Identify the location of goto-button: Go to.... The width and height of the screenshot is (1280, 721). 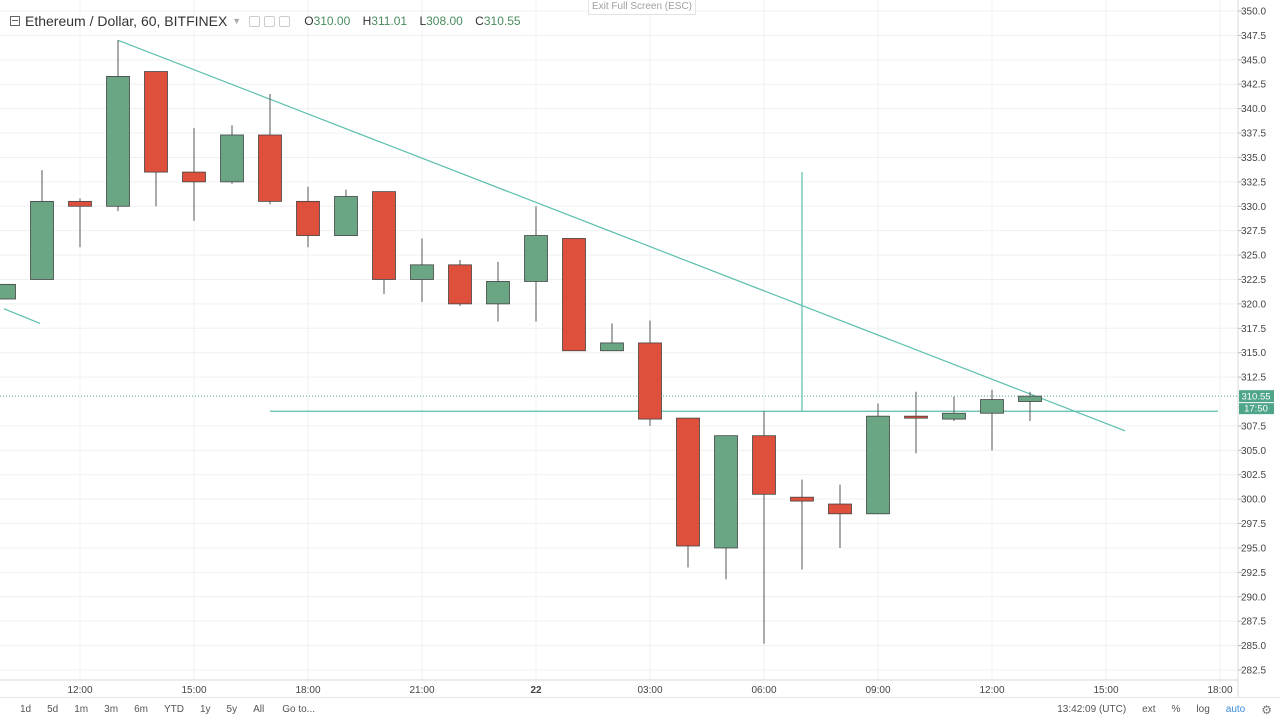
(299, 709).